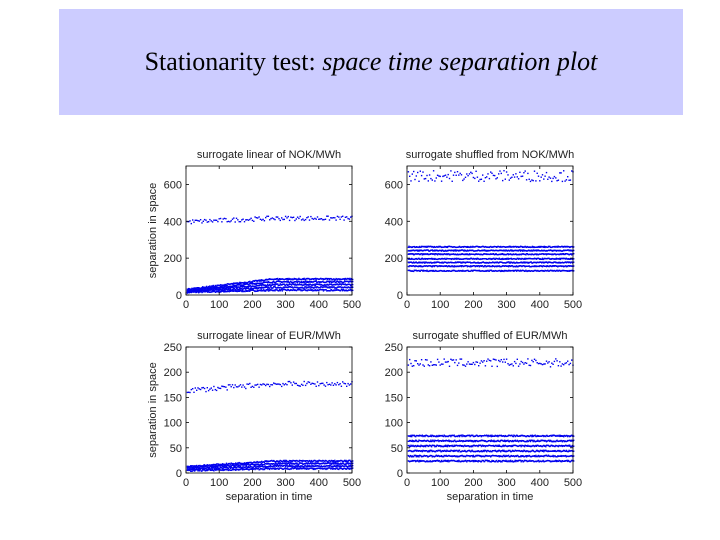 The image size is (720, 540). What do you see at coordinates (394, 222) in the screenshot?
I see `y-tick-label: 400` at bounding box center [394, 222].